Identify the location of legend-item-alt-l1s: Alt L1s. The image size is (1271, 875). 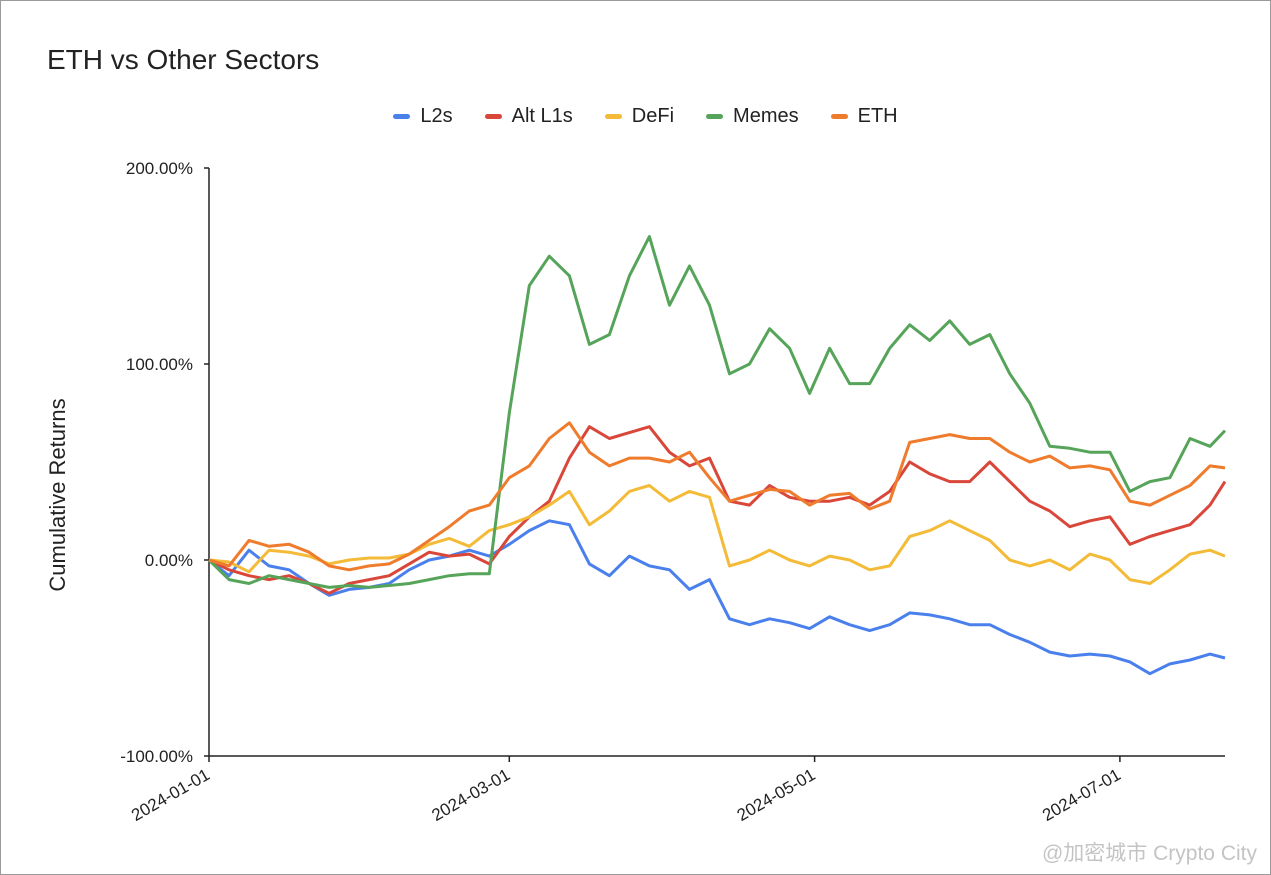
(528, 116).